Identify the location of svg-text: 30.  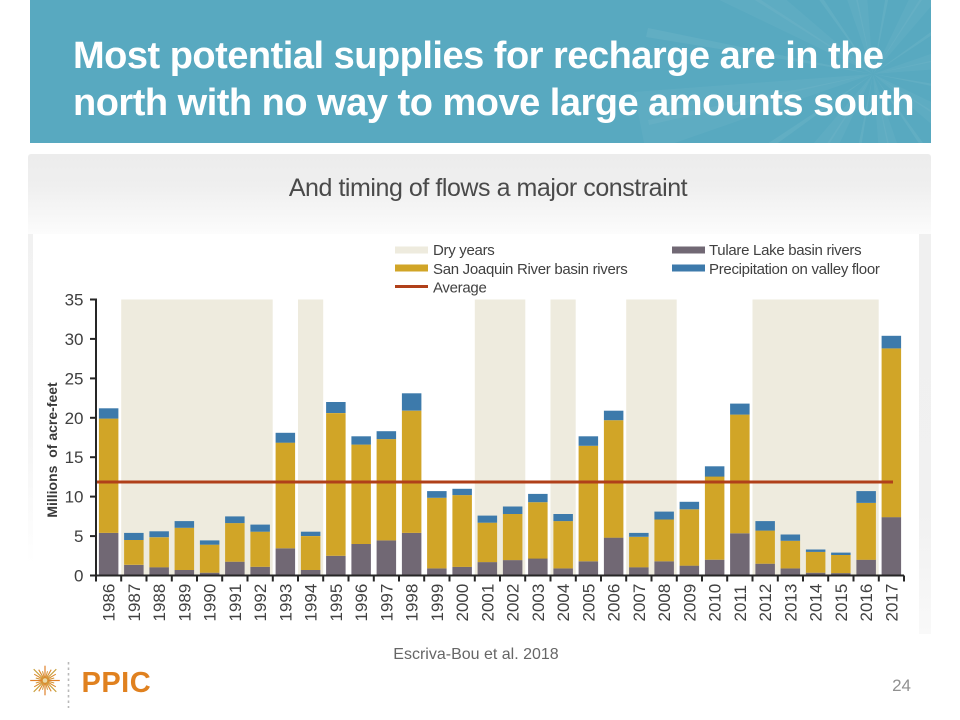
(74, 339).